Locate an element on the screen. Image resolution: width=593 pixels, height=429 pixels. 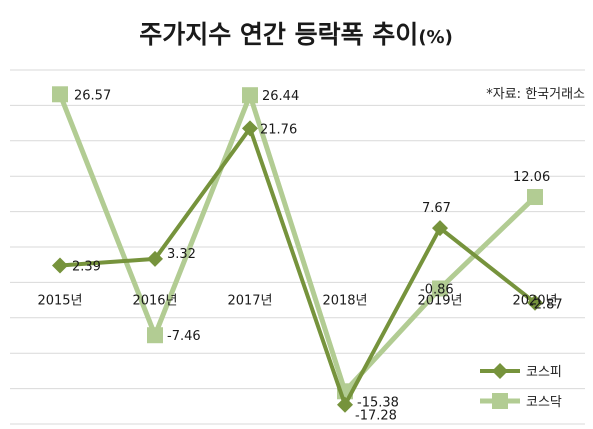
legend-label: 코스닥 is located at coordinates (544, 402).